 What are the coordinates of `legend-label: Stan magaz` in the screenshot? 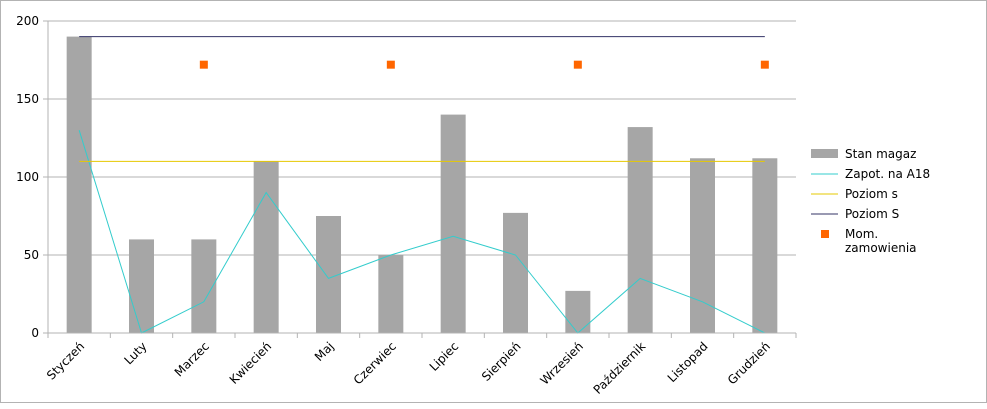 It's located at (880, 154).